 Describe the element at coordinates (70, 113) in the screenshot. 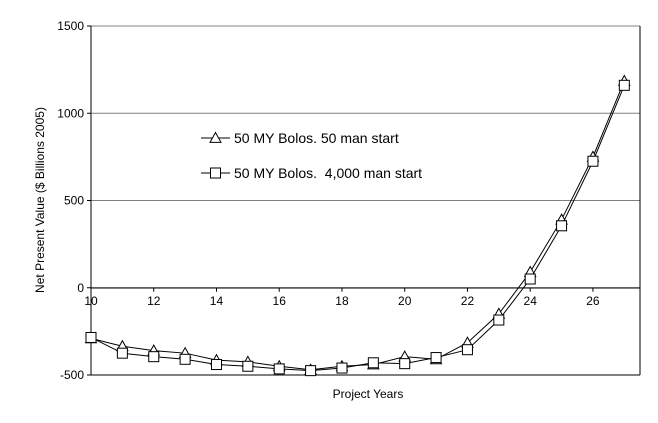

I see `y-tick-label-3: 1000` at that location.